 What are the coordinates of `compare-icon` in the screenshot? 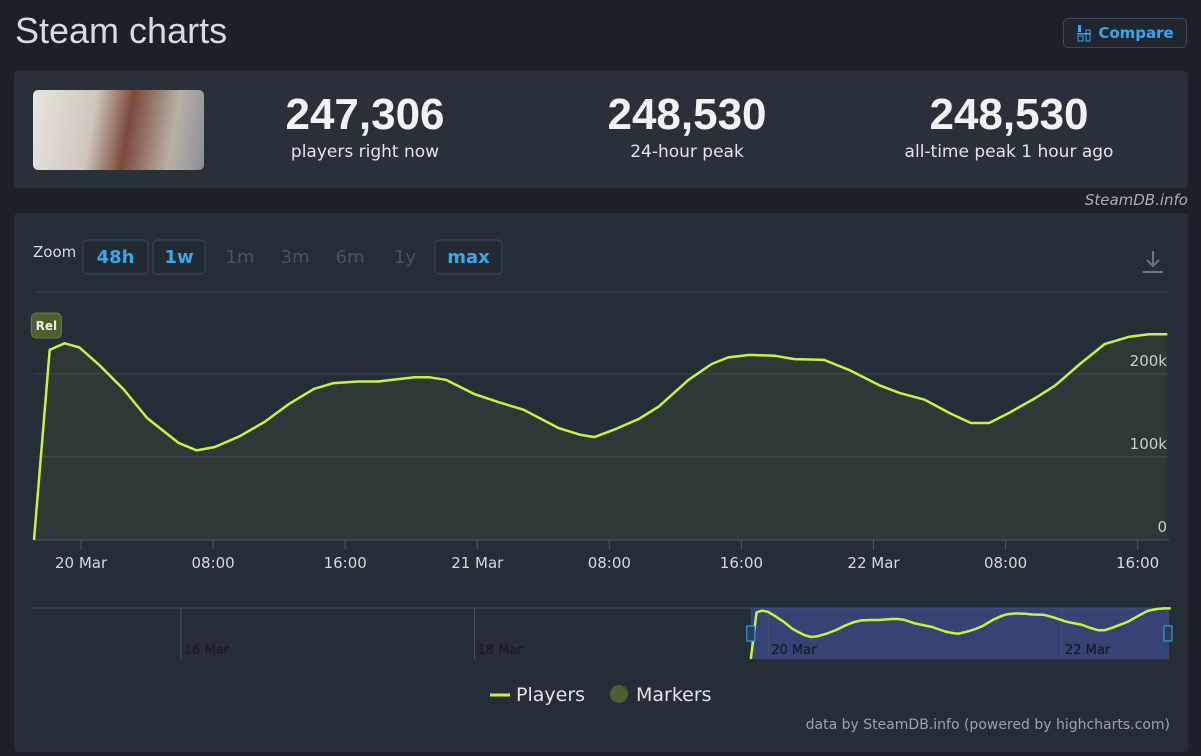 It's located at (1084, 33).